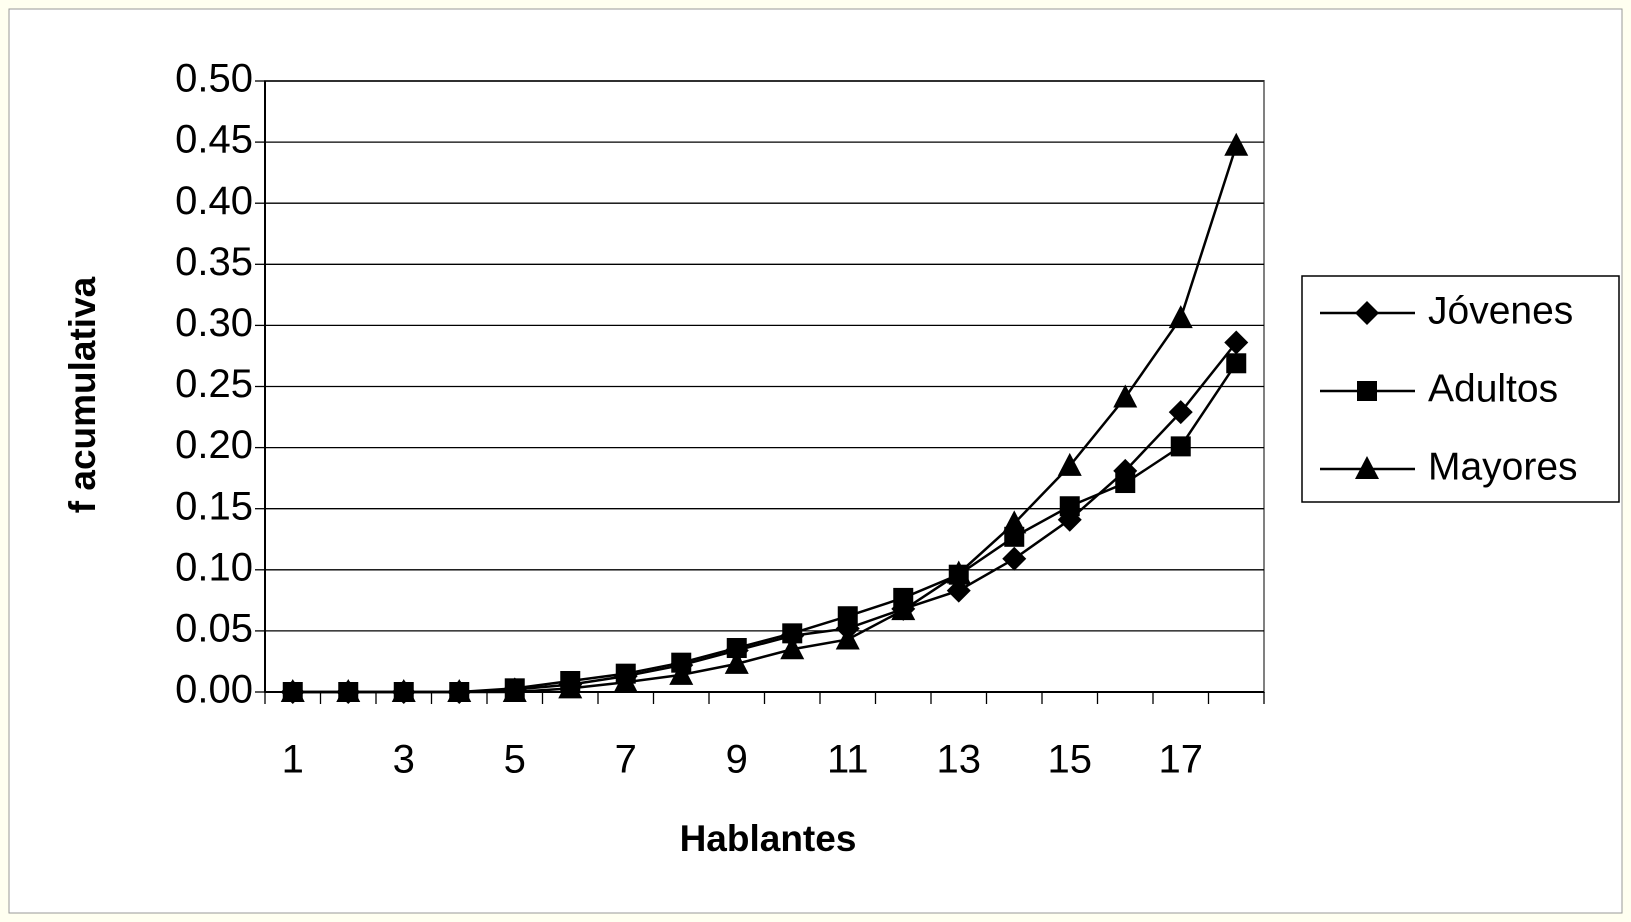 The image size is (1631, 922). I want to click on y-tick-label: 0.35, so click(214, 262).